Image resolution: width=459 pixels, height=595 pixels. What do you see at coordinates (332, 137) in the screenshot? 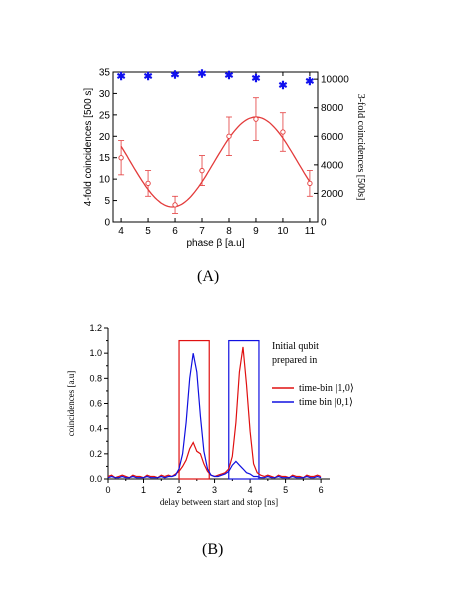
I see `chart-a-y2-tick-label: 6000` at bounding box center [332, 137].